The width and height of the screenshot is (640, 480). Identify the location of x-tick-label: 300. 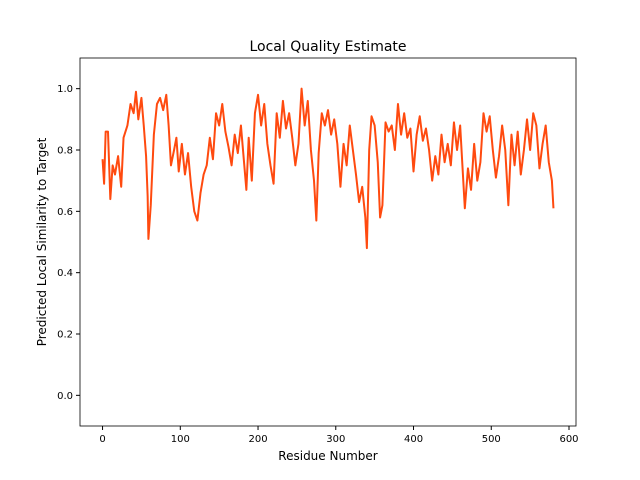
(335, 439).